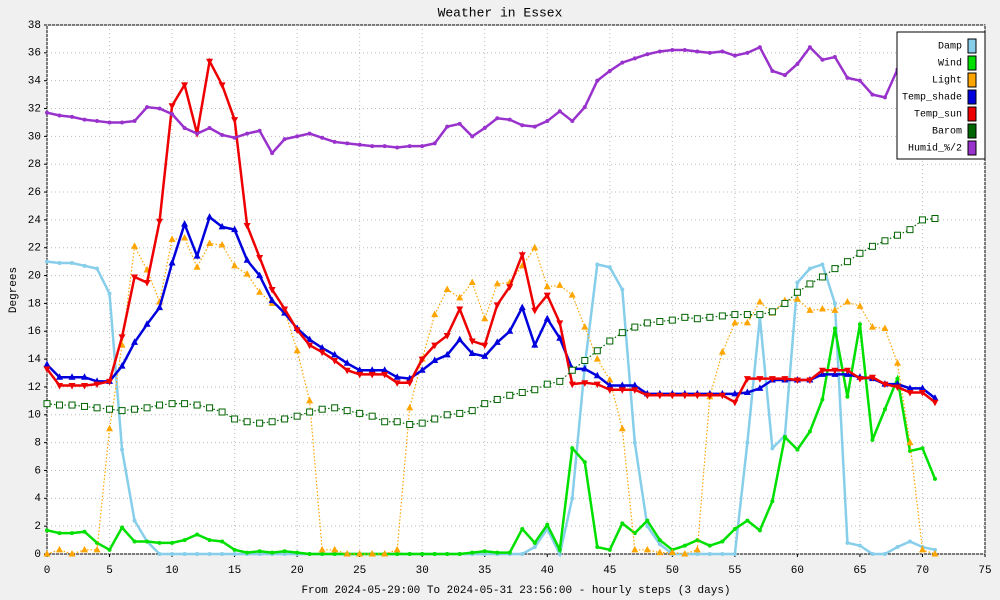 The height and width of the screenshot is (600, 1000). Describe the element at coordinates (35, 360) in the screenshot. I see `y-tick-label: 14` at that location.